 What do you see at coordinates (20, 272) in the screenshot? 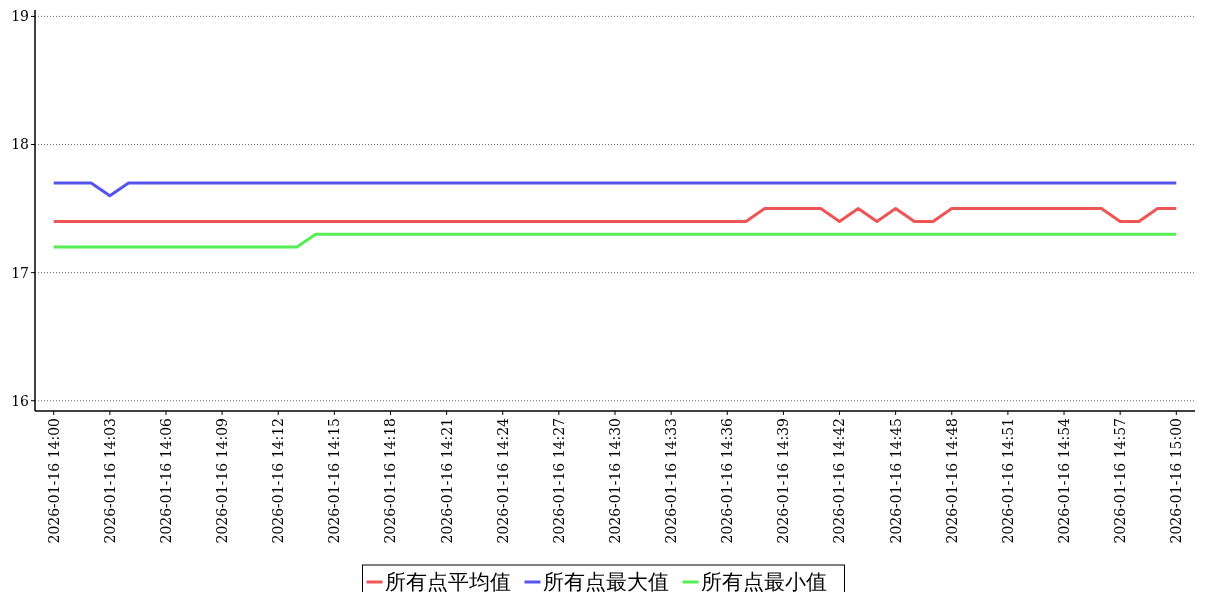
I see `y-tick-label: 17` at bounding box center [20, 272].